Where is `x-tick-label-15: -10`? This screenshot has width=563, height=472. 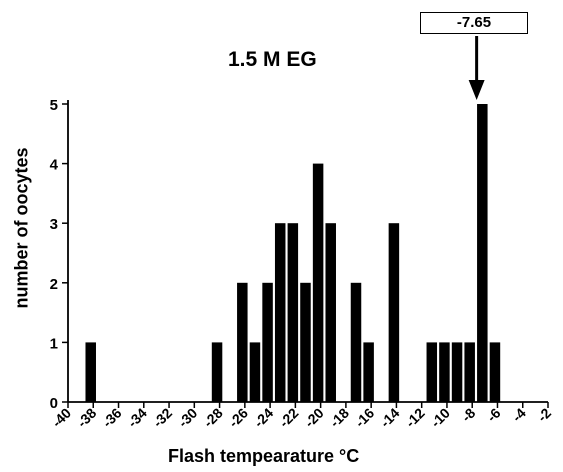
x-tick-label-15: -10 is located at coordinates (440, 418).